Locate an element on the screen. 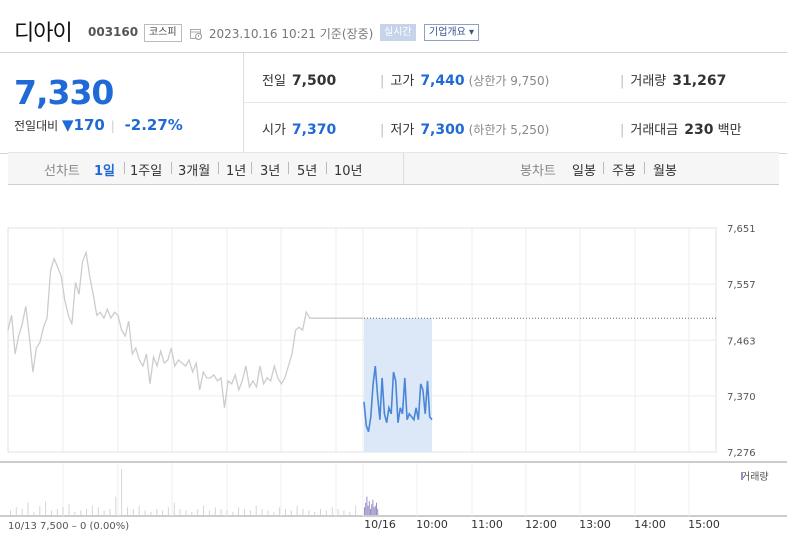 The width and height of the screenshot is (787, 540). market-status: 기준(장중) is located at coordinates (346, 34).